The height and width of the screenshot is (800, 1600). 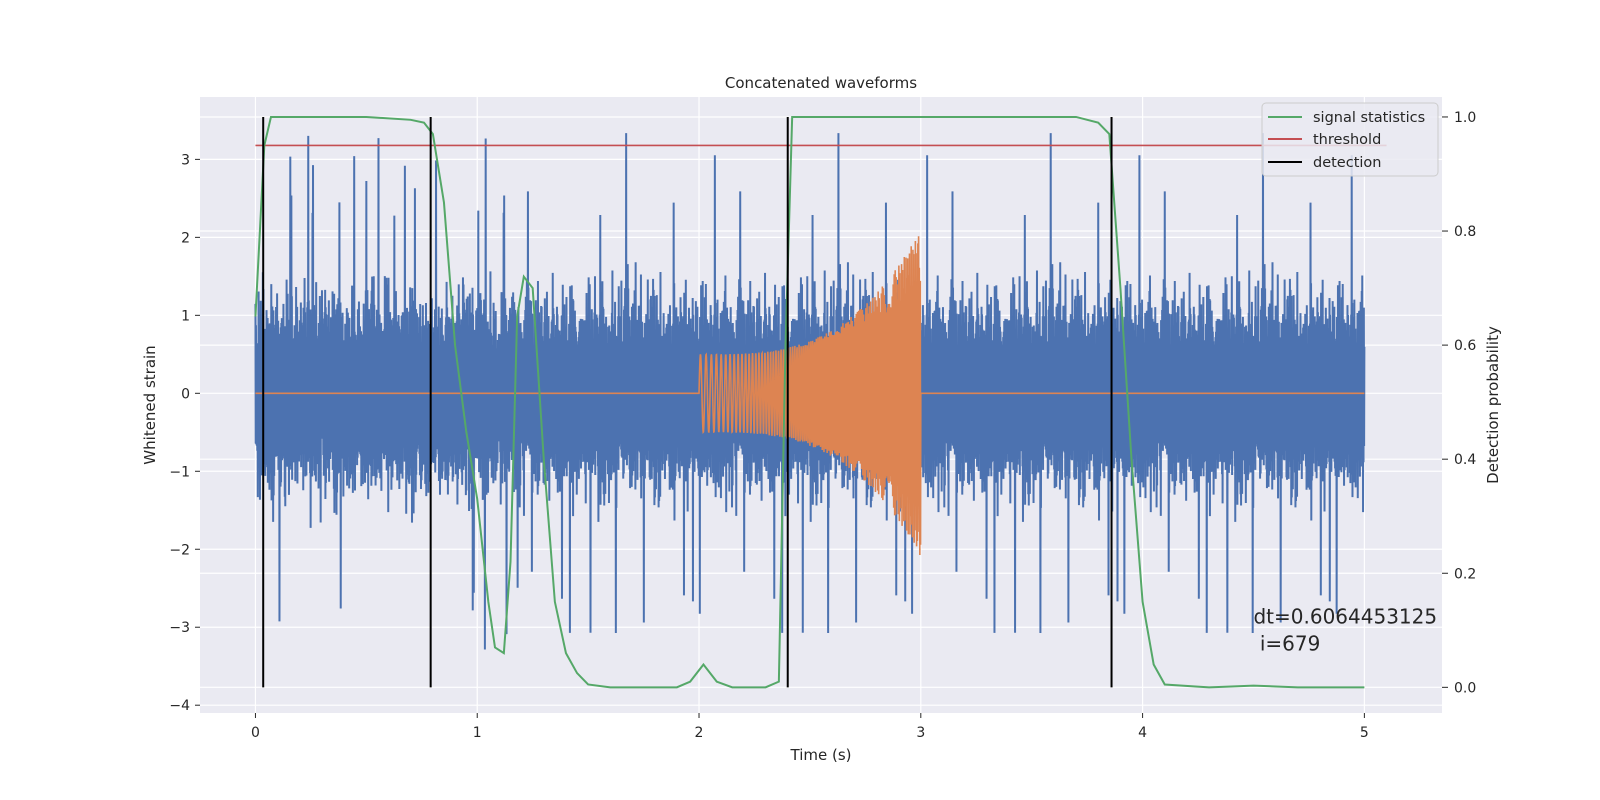 I want to click on y-tick-label: 2, so click(x=185, y=238).